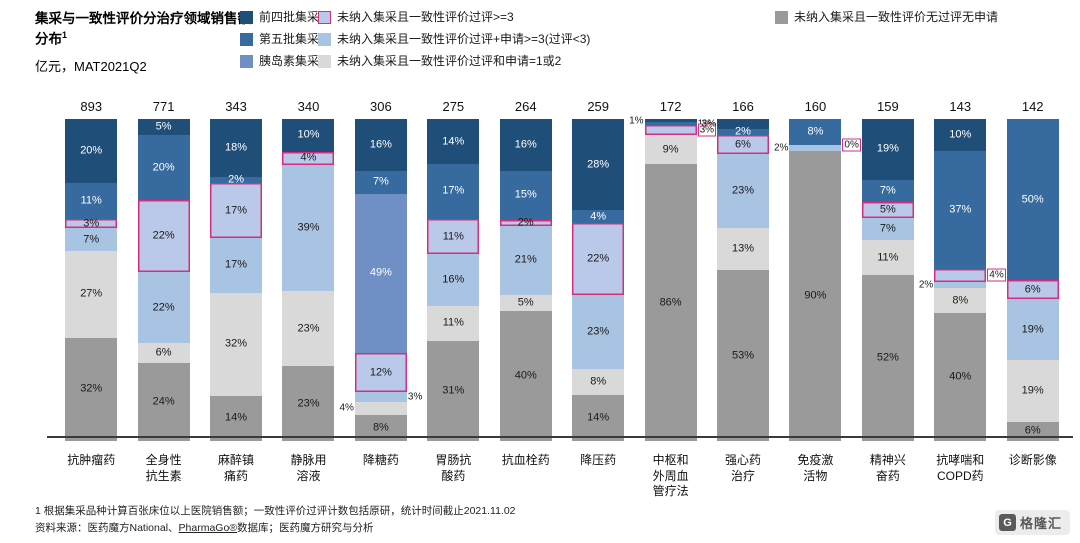 The image size is (1080, 543). I want to click on segment-label: 21%, so click(525, 259).